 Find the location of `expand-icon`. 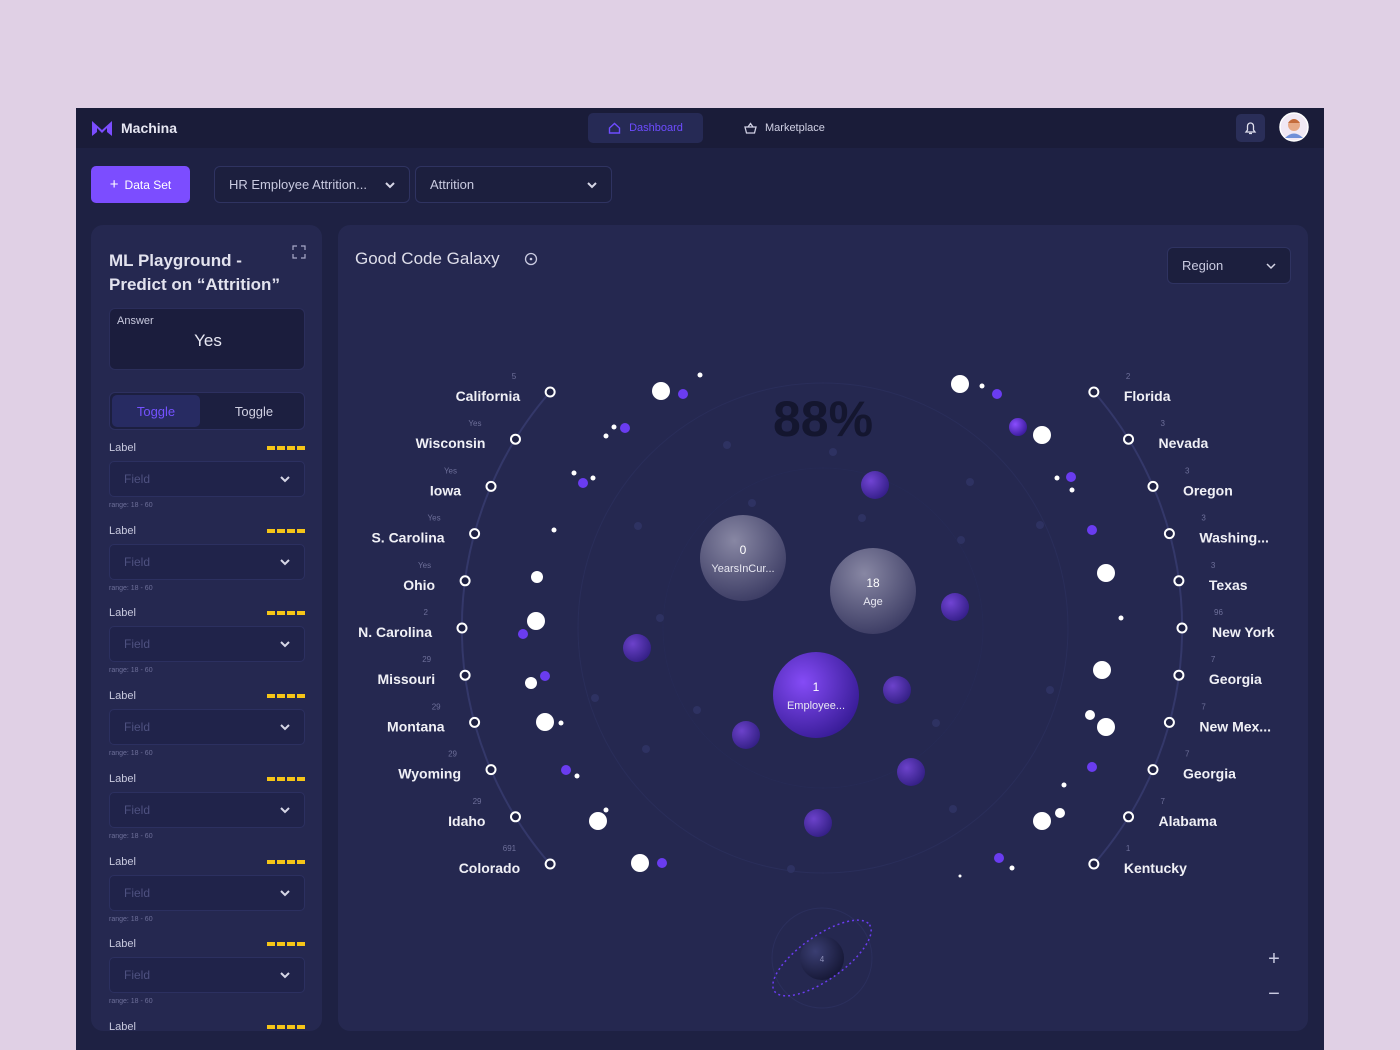

expand-icon is located at coordinates (299, 252).